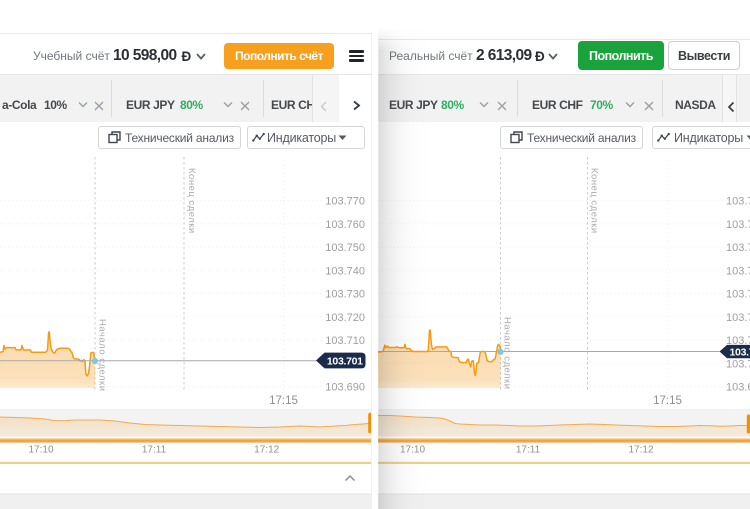 This screenshot has width=750, height=509. Describe the element at coordinates (740, 352) in the screenshot. I see `svg-text: 103.705` at that location.